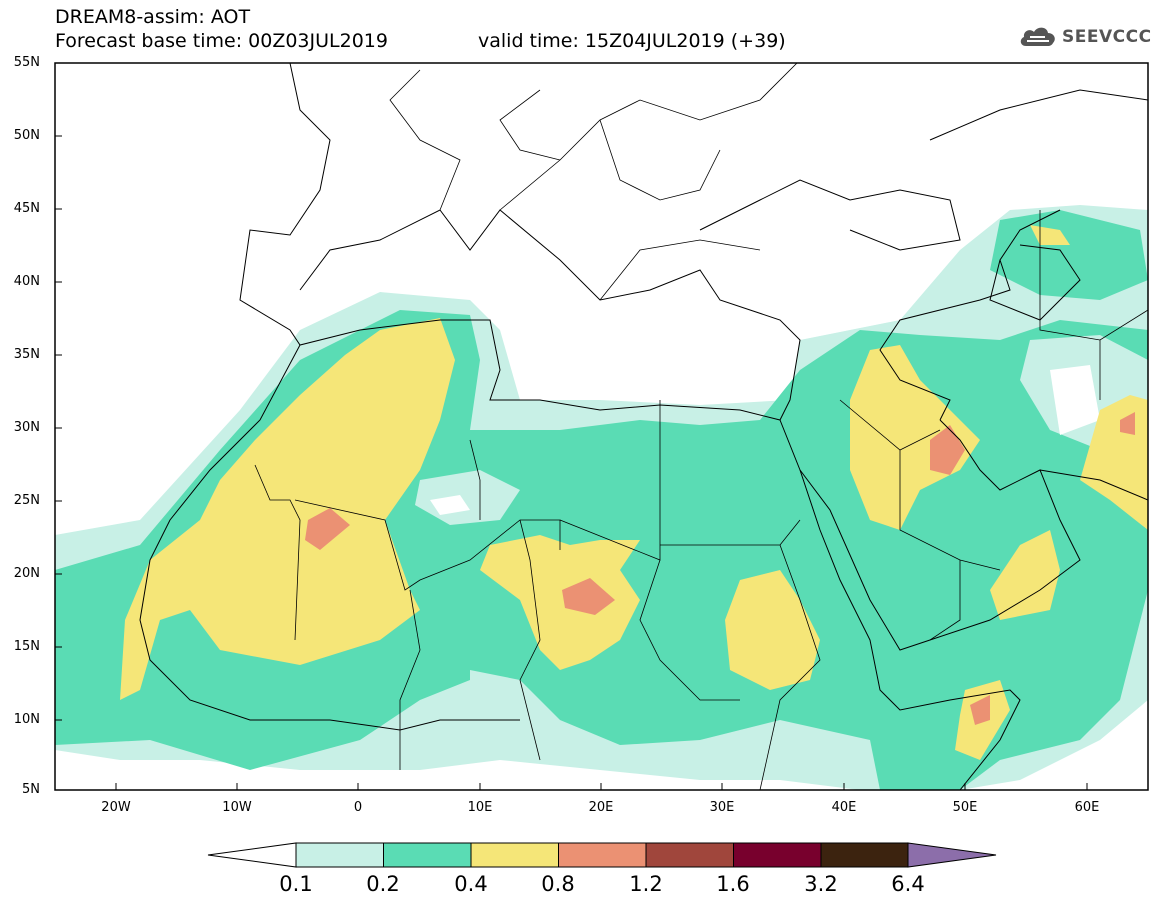  What do you see at coordinates (287, 509) in the screenshot?
I see `aot-level-0.4-west` at bounding box center [287, 509].